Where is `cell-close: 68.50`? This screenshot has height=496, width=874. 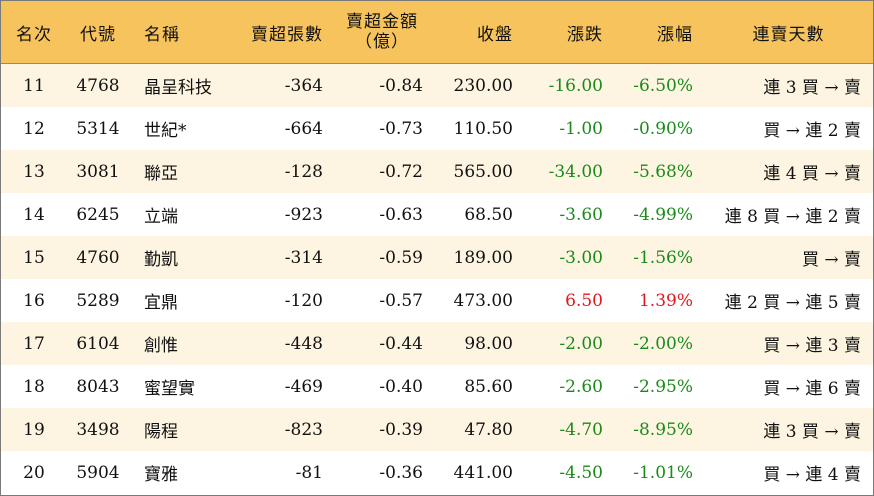 cell-close: 68.50 is located at coordinates (488, 214).